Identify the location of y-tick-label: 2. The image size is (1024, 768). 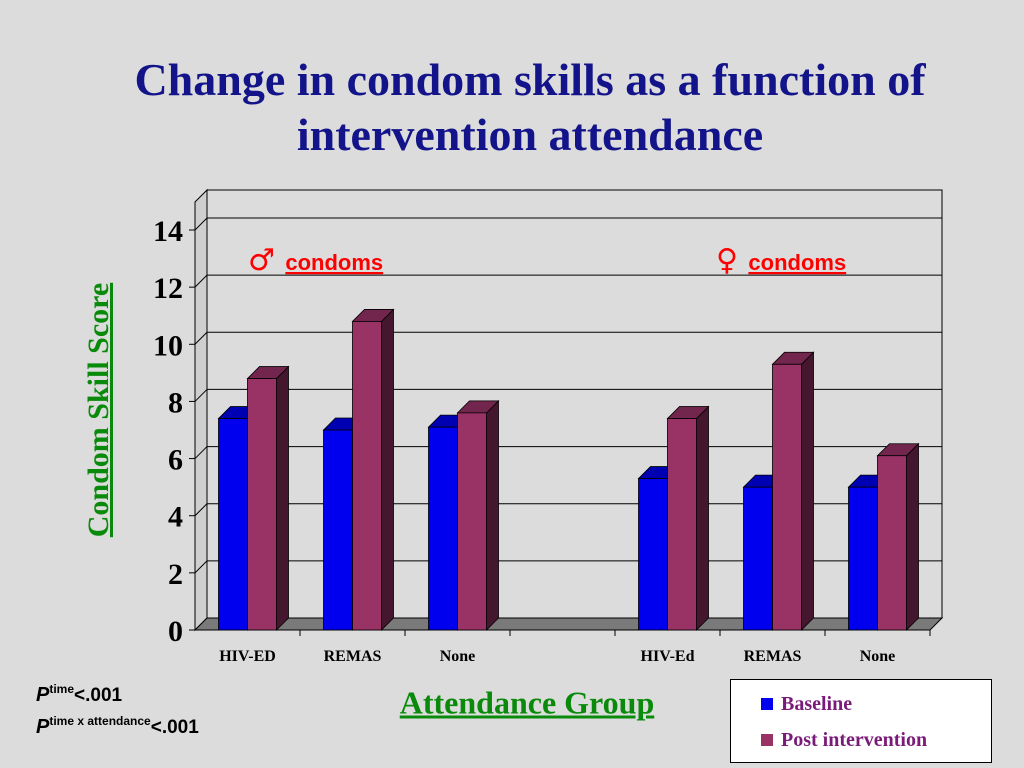
(175, 574).